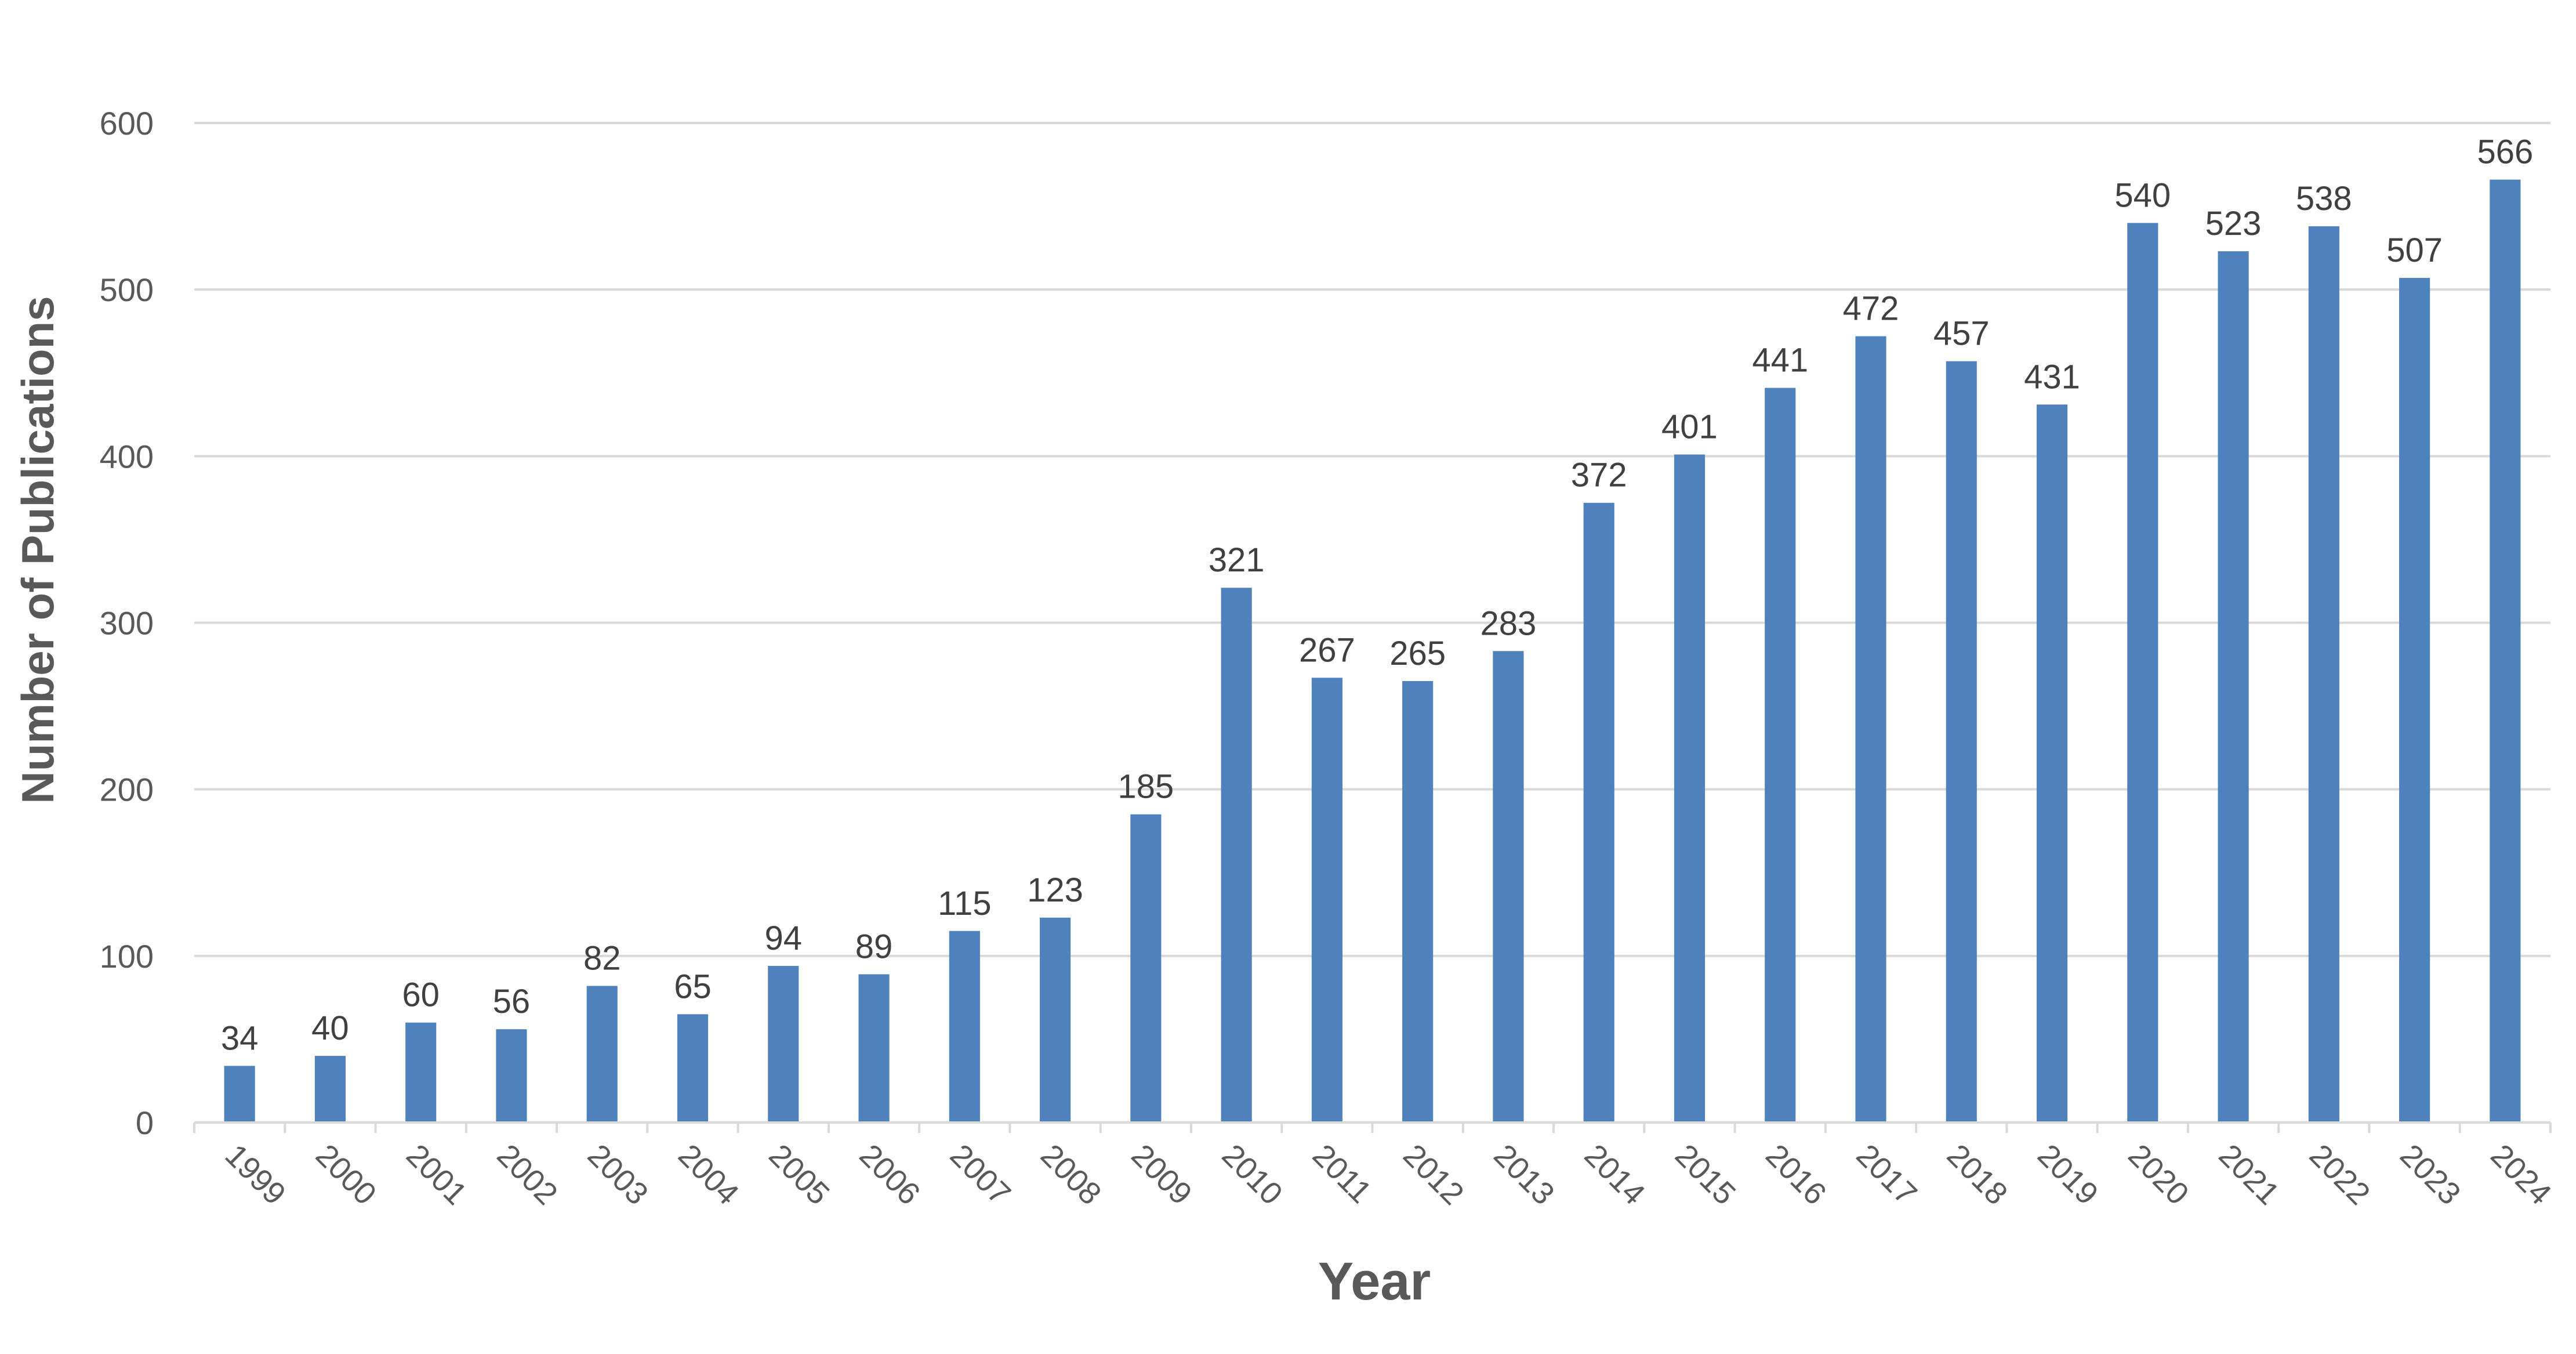 Image resolution: width=2576 pixels, height=1354 pixels. Describe the element at coordinates (1342, 1174) in the screenshot. I see `x-tick-label: 2011` at that location.